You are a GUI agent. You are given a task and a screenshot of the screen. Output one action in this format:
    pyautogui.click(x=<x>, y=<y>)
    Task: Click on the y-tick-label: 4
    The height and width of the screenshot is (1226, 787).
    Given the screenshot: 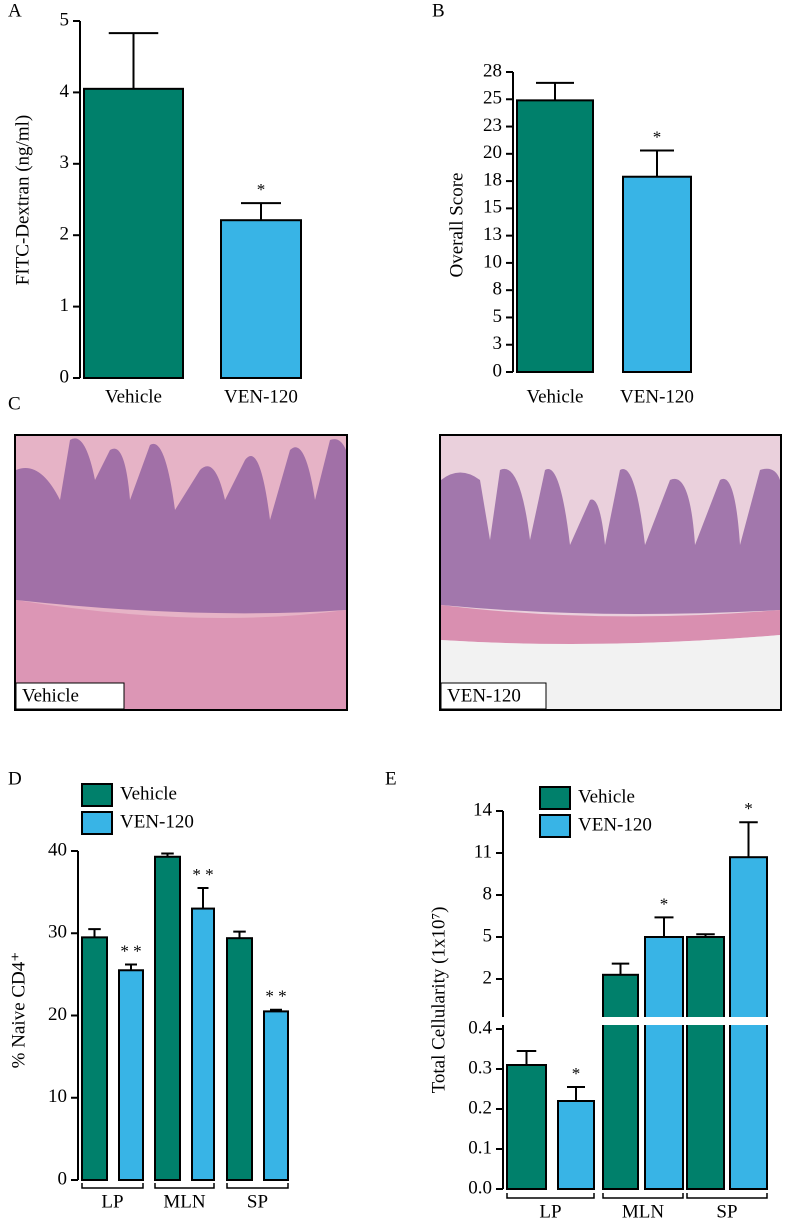 What is the action you would take?
    pyautogui.click(x=65, y=91)
    